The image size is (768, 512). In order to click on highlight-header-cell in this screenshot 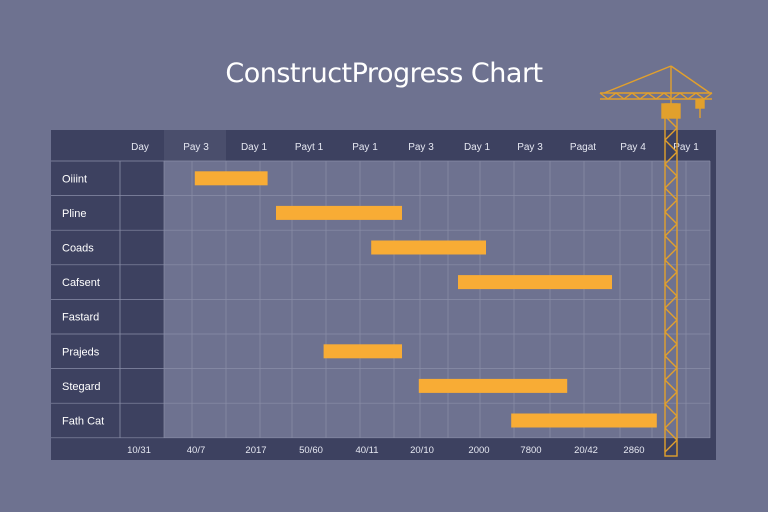, I will do `click(195, 145)`.